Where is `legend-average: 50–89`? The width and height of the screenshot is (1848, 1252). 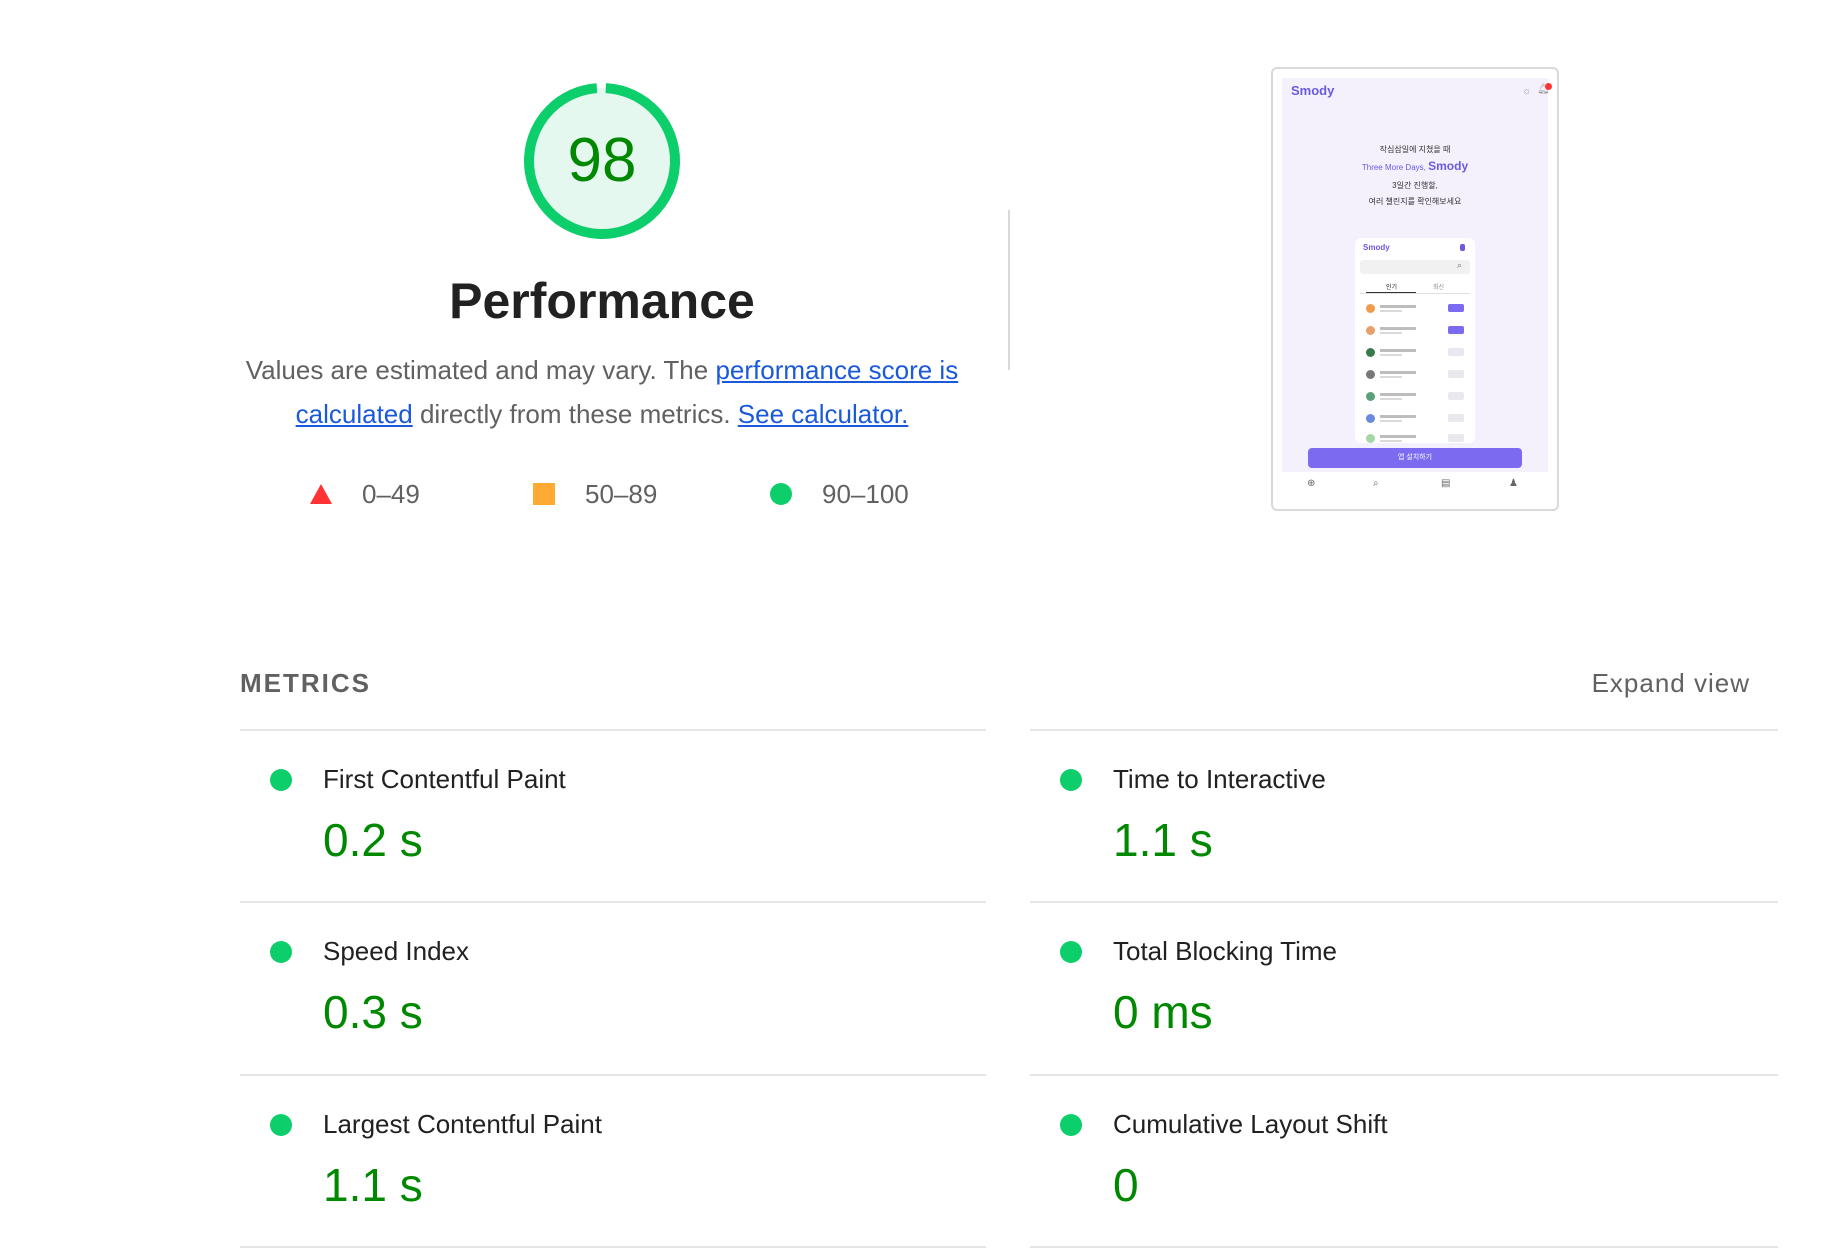
legend-average: 50–89 is located at coordinates (595, 494).